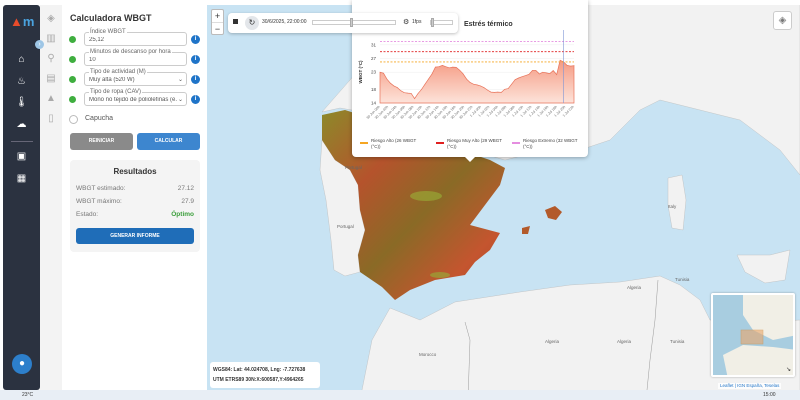  What do you see at coordinates (441, 22) in the screenshot?
I see `speed-slider` at bounding box center [441, 22].